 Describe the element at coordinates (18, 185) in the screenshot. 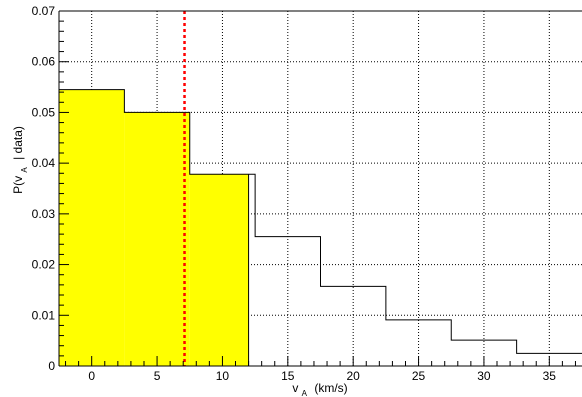

I see `y-axis-title-main: P(v` at that location.